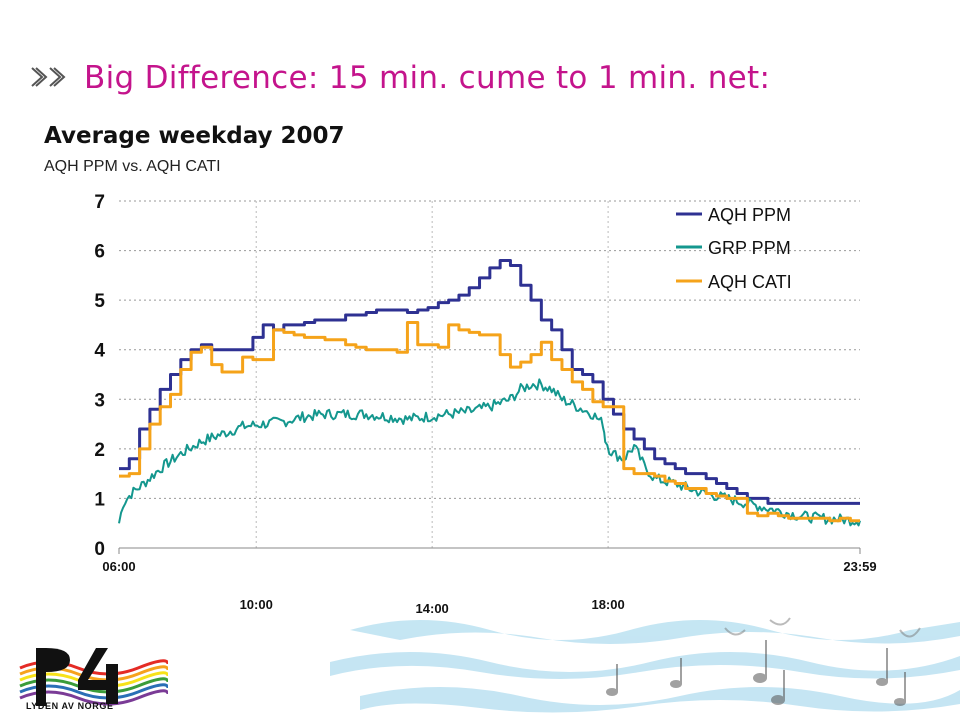 This screenshot has height=720, width=960. Describe the element at coordinates (48, 77) in the screenshot. I see `double-chevron-icon` at that location.